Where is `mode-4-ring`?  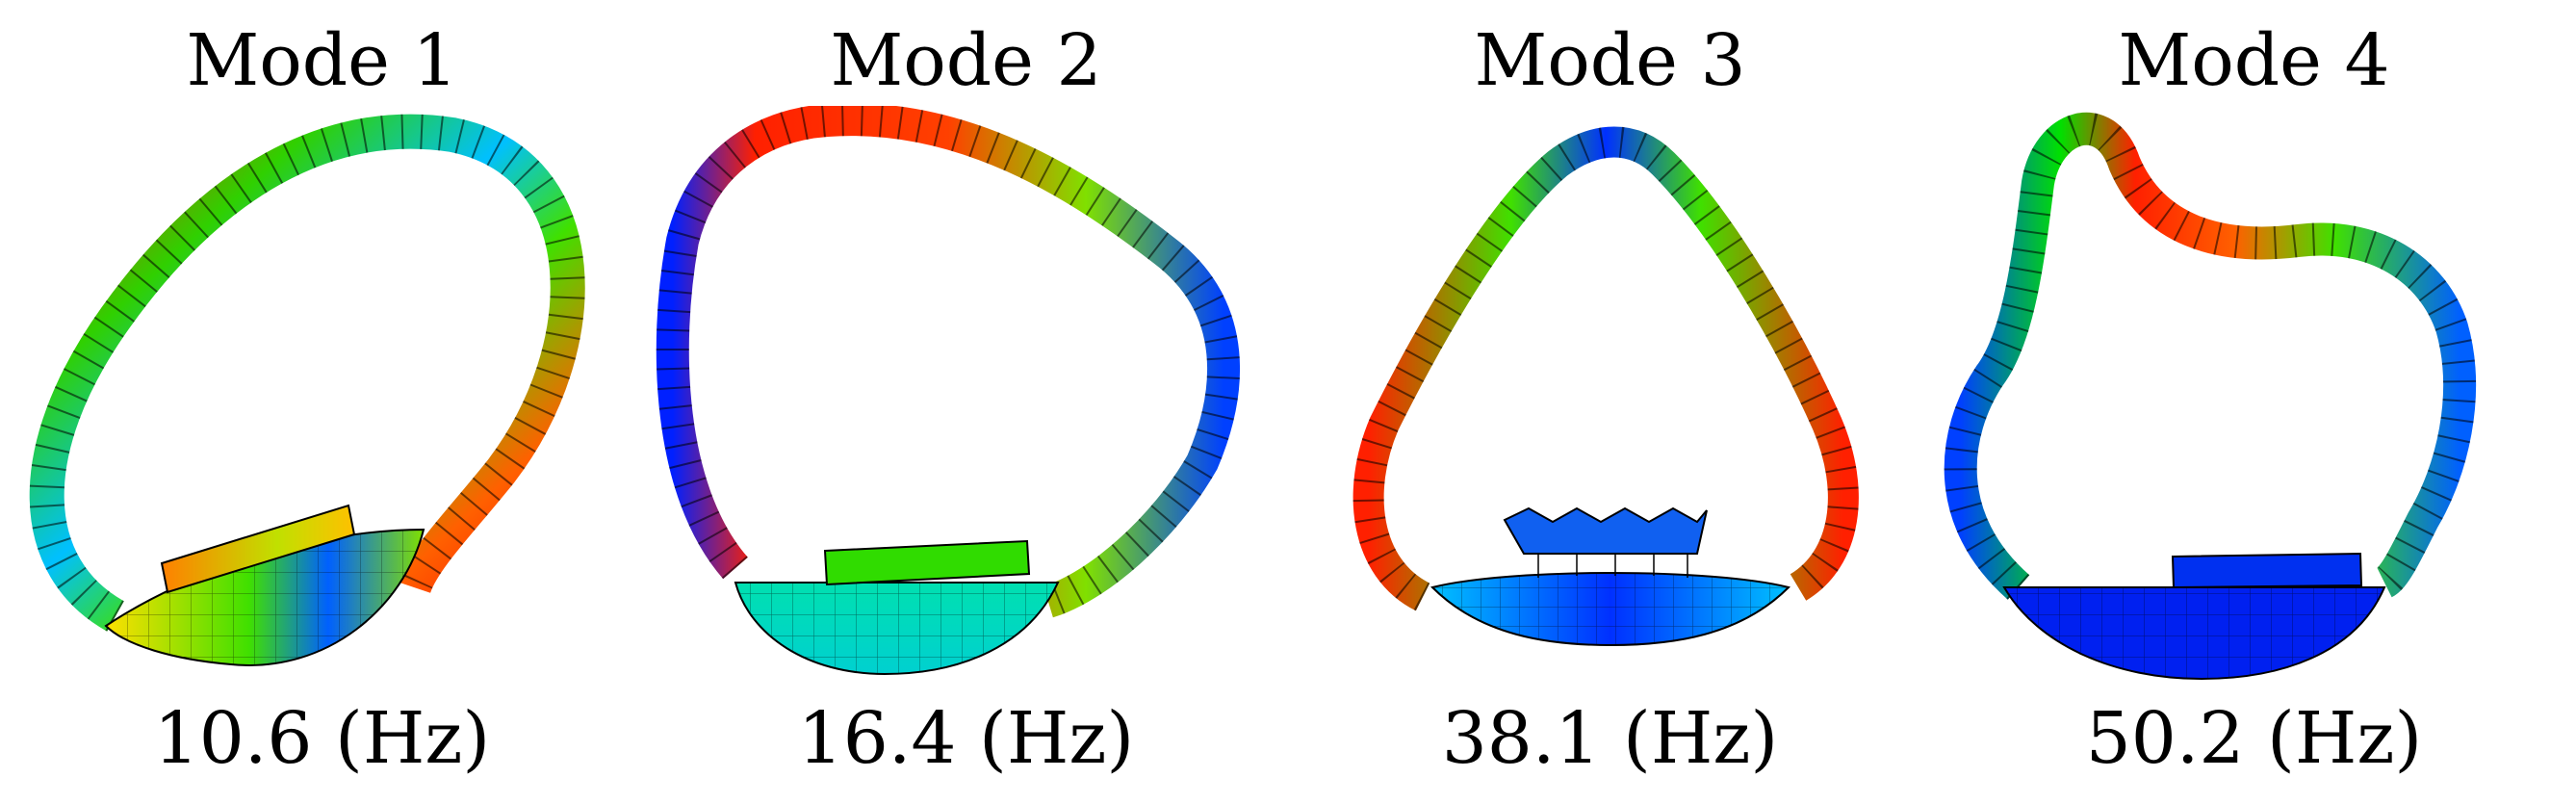
mode-4-ring is located at coordinates (2210, 356).